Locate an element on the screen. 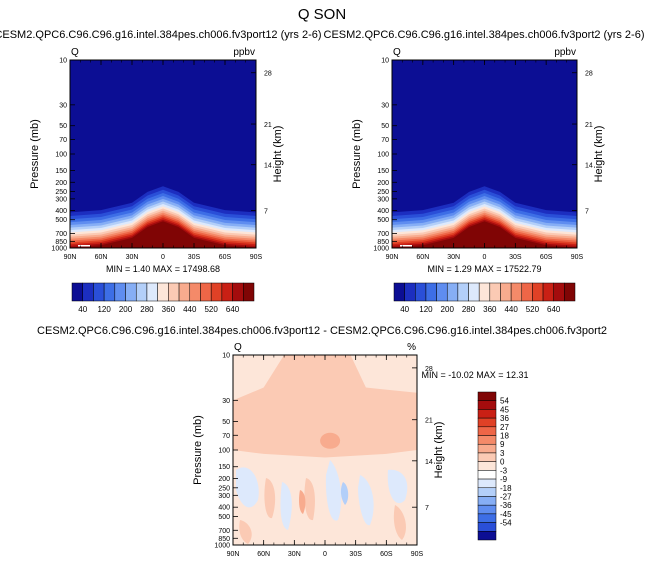 Image resolution: width=645 pixels, height=565 pixels. colorbar-label: 0 is located at coordinates (502, 462).